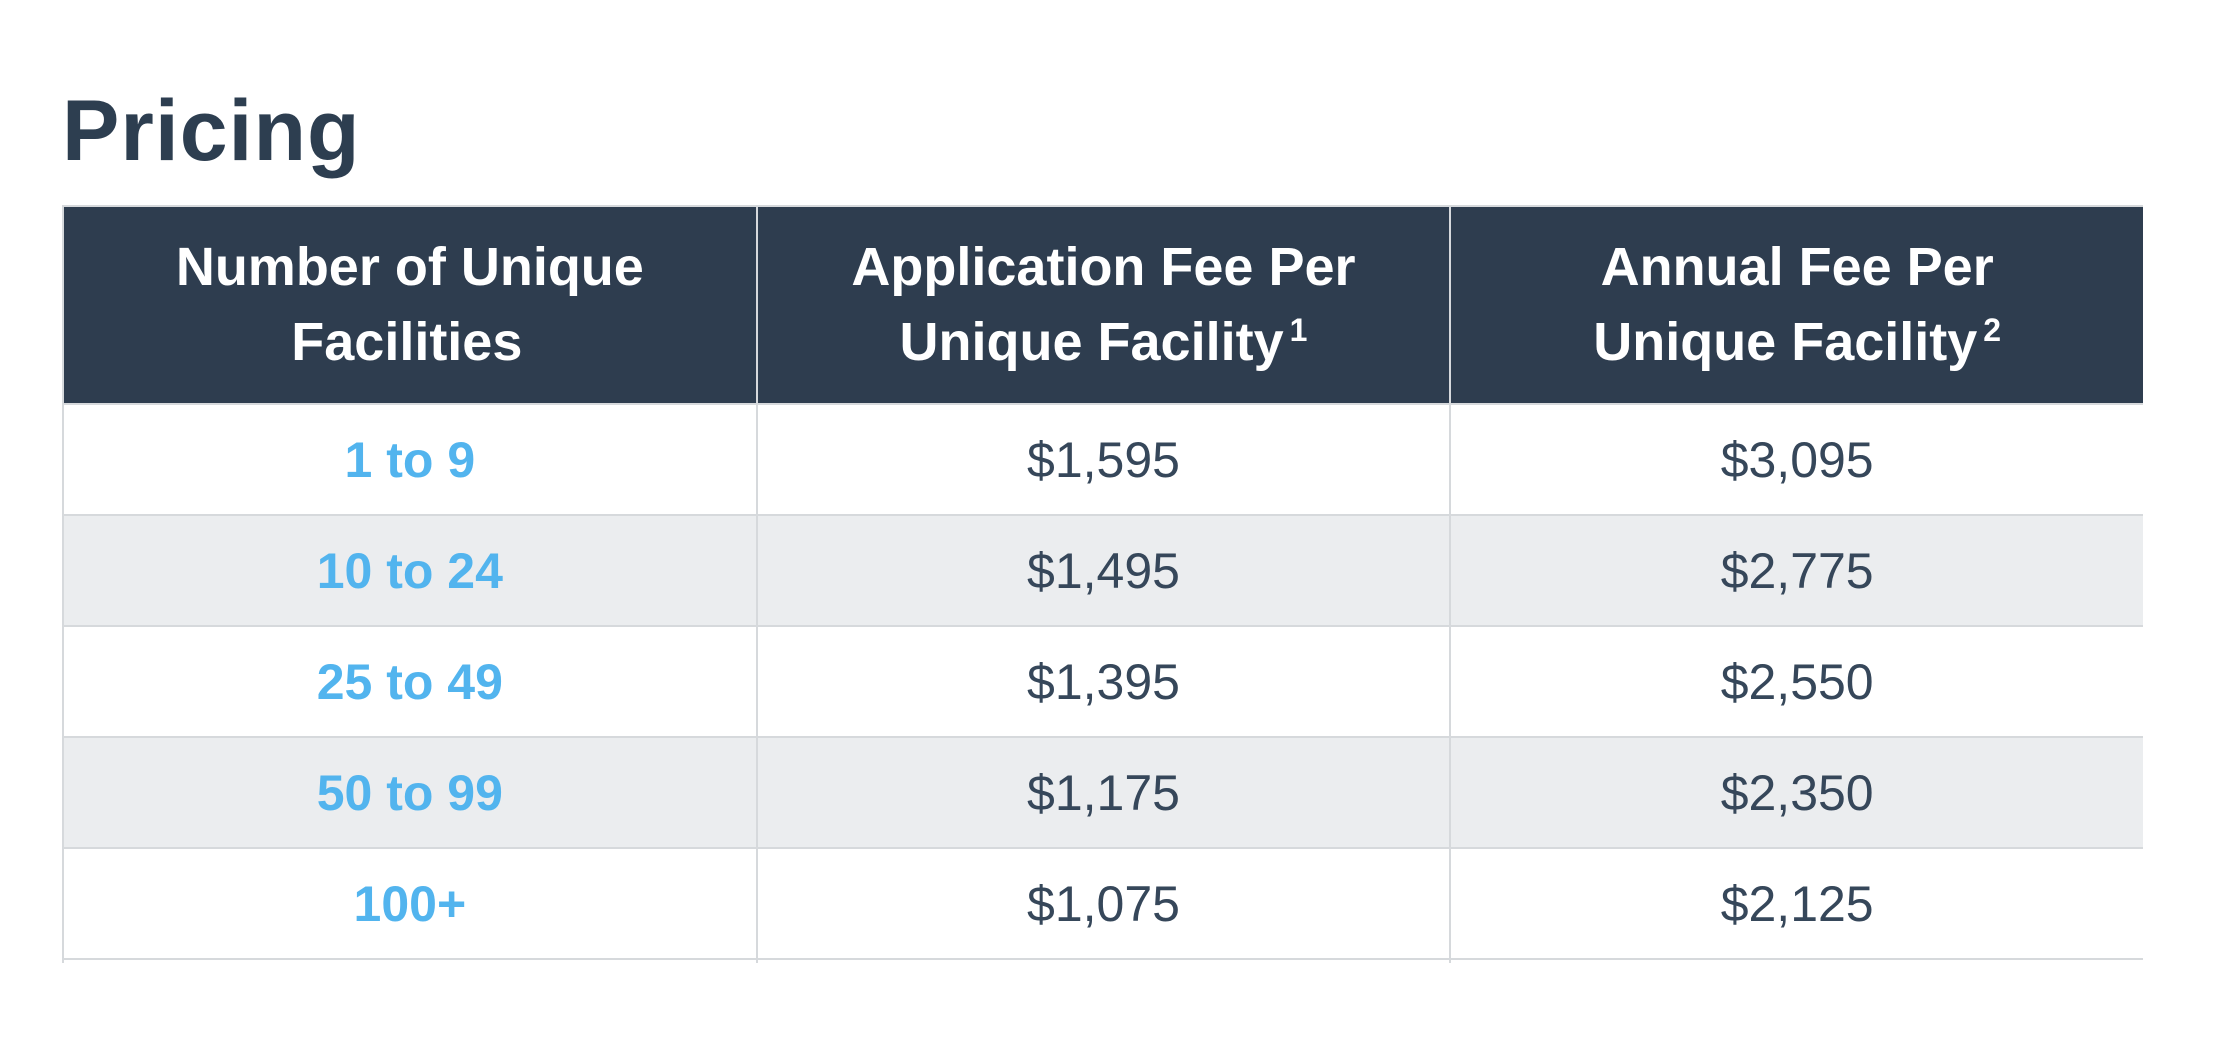 The width and height of the screenshot is (2216, 1042). I want to click on application-fee-cell: $1,495, so click(1104, 571).